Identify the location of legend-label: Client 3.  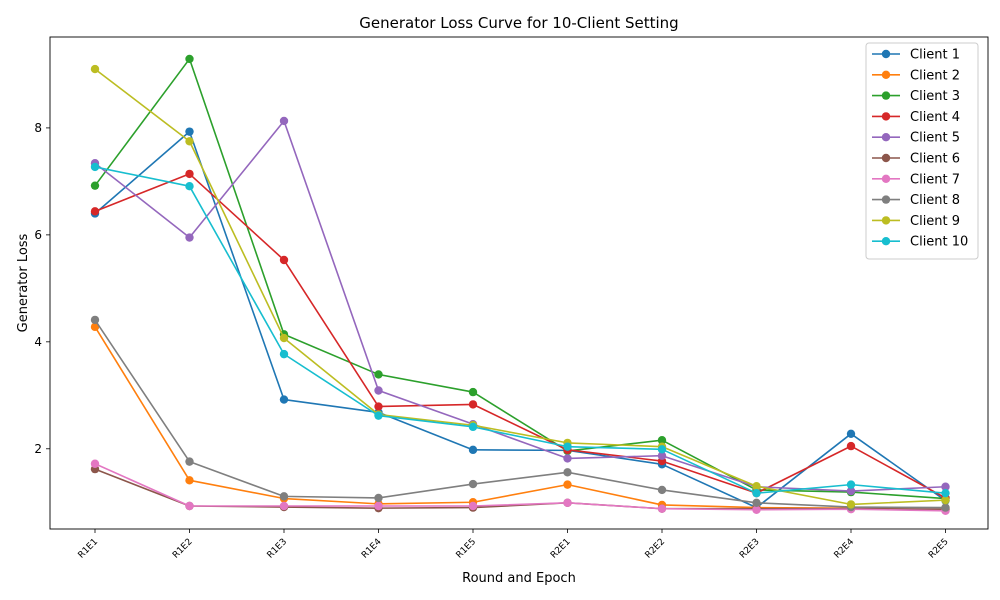
(935, 96).